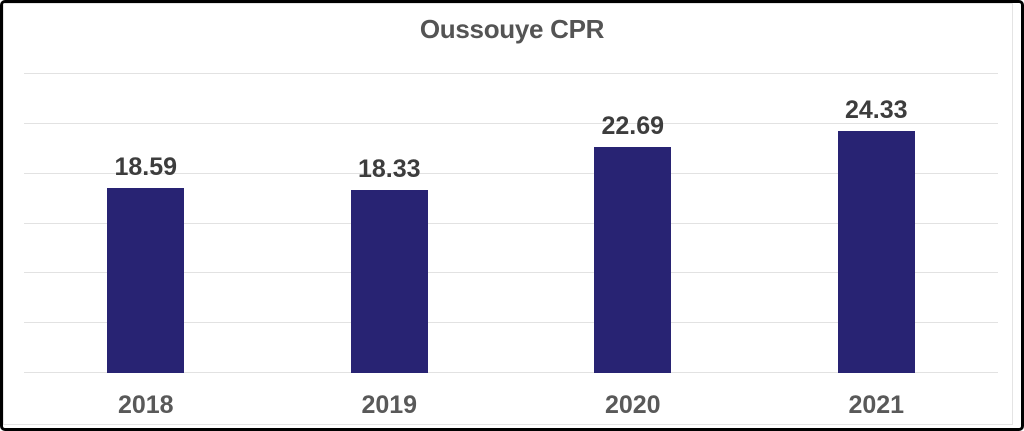 The width and height of the screenshot is (1024, 431). What do you see at coordinates (876, 109) in the screenshot?
I see `bar-value-label: 24.33` at bounding box center [876, 109].